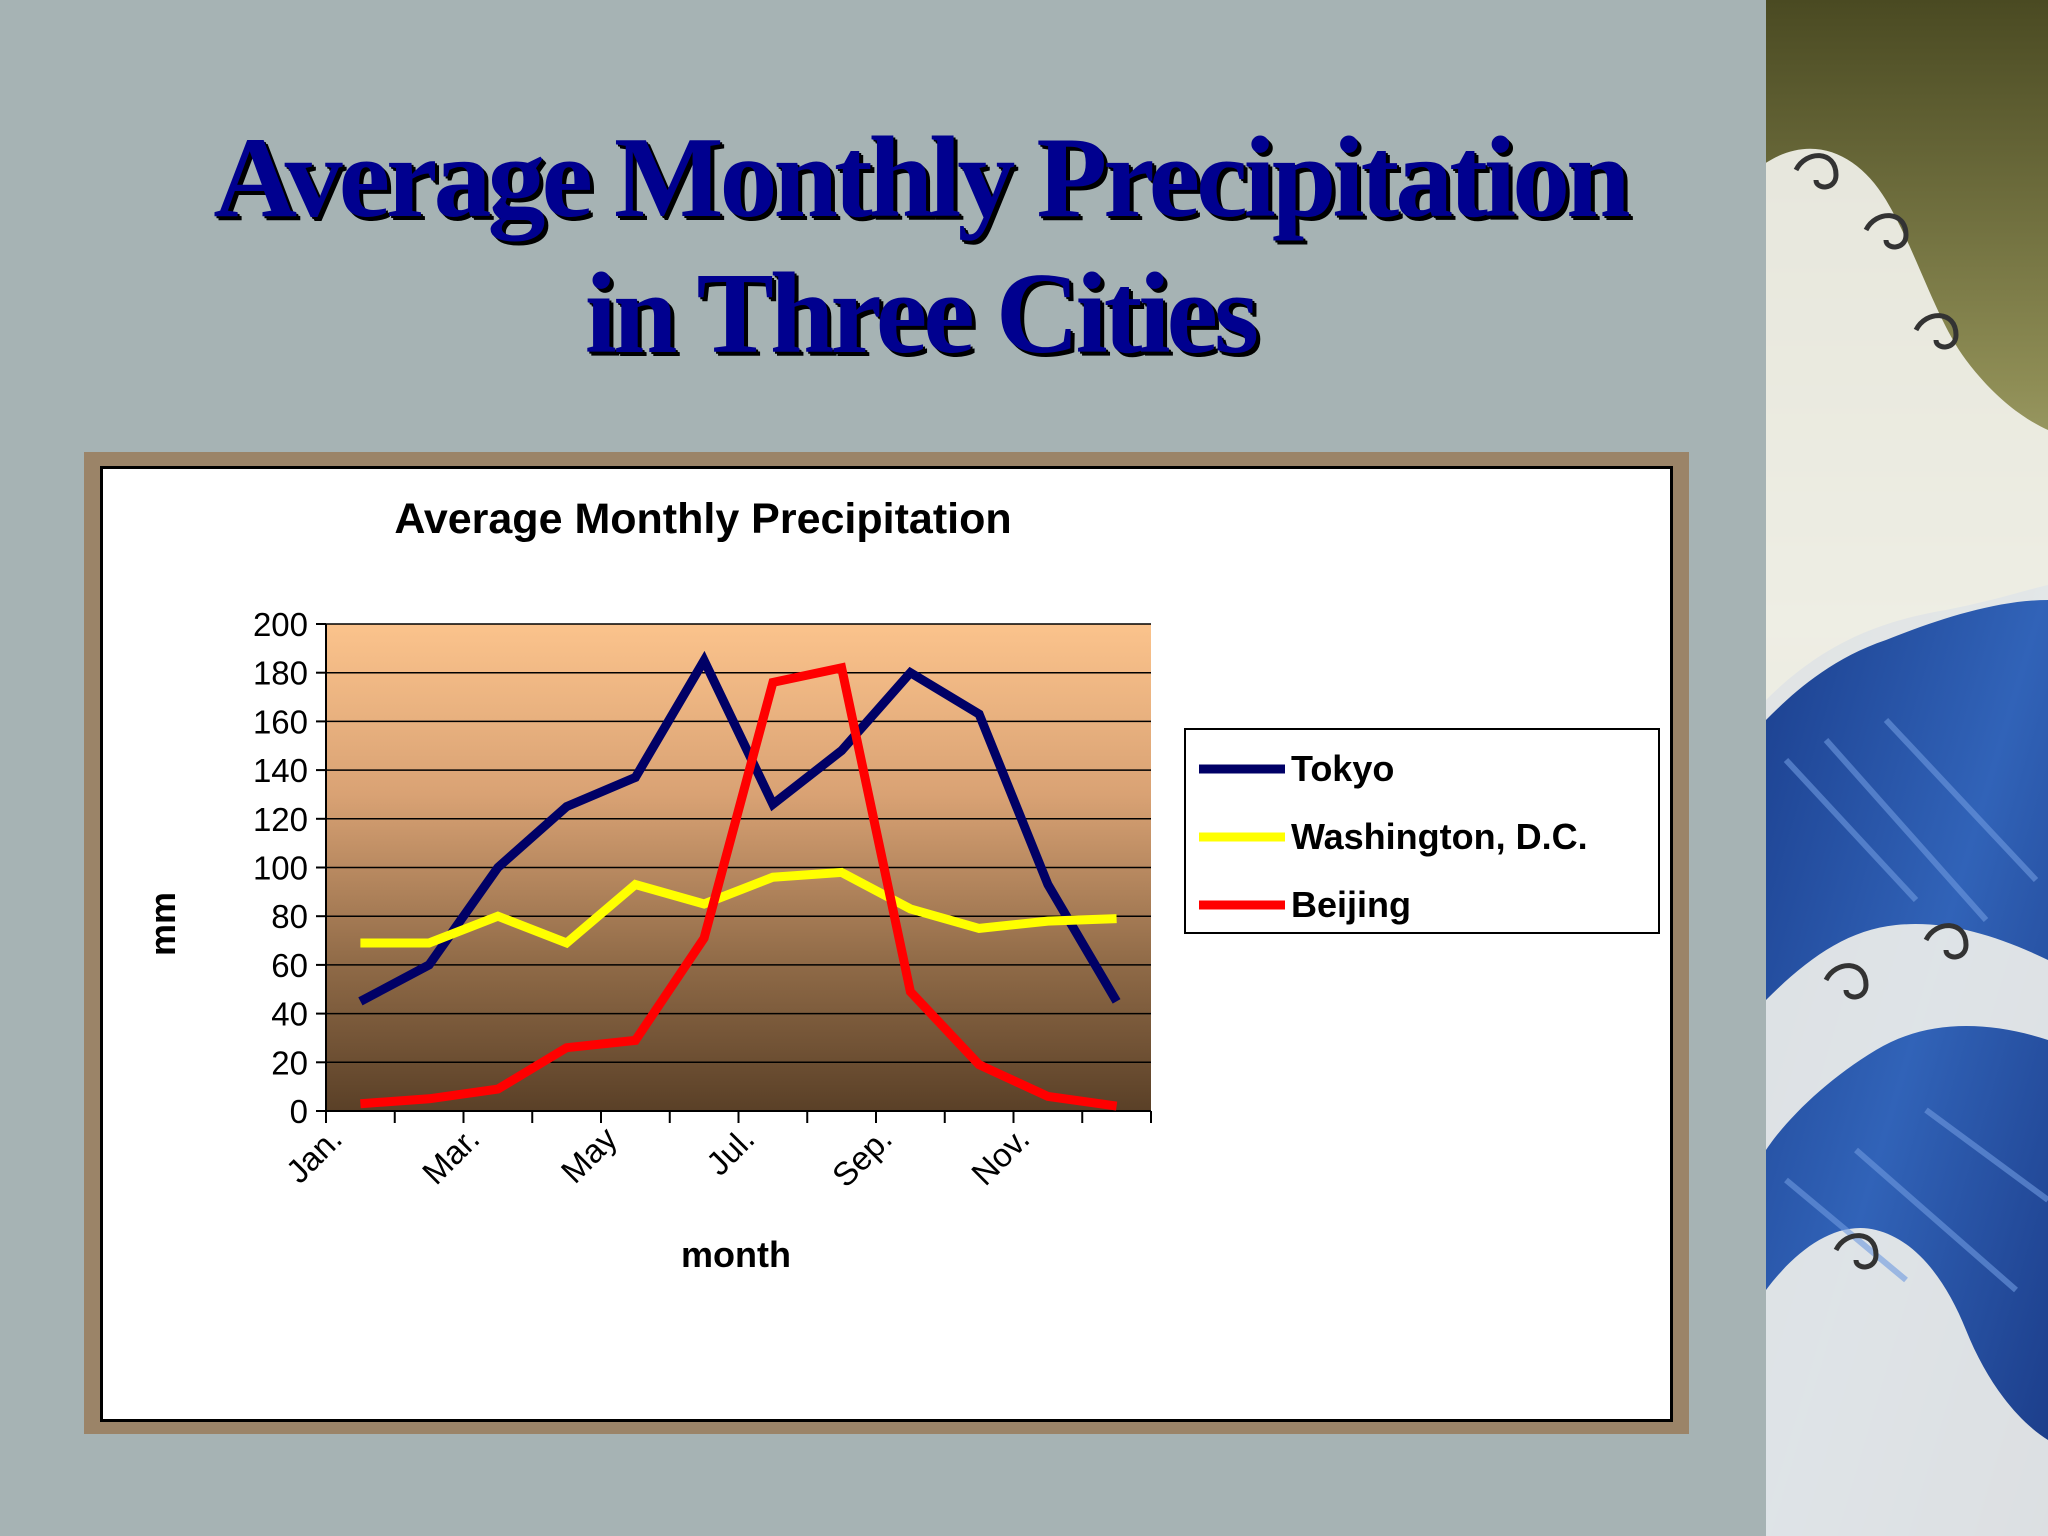 The image size is (2048, 1536). Describe the element at coordinates (1907, 434) in the screenshot. I see `wave-crest-upper` at that location.